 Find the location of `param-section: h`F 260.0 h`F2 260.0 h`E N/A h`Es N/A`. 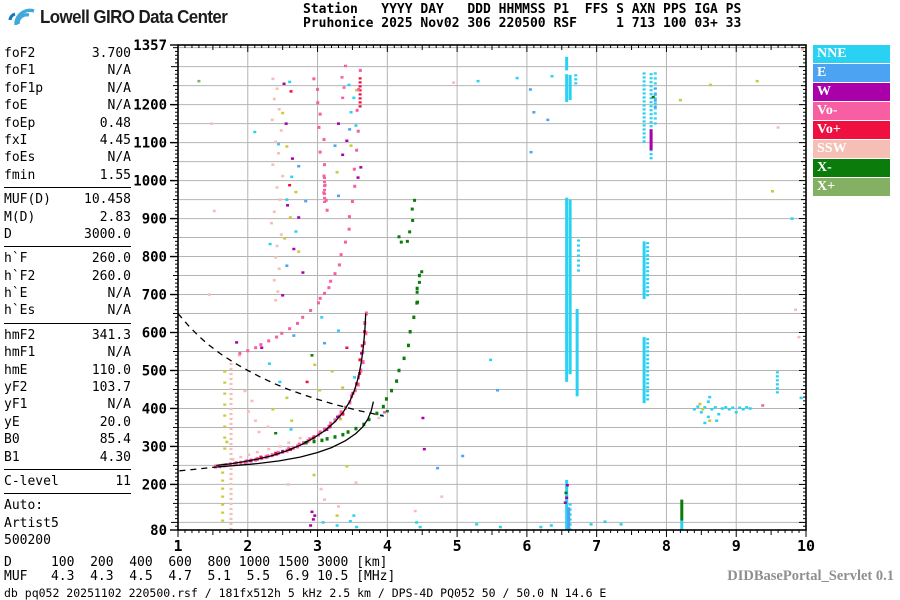

param-section: h`F 260.0 h`F2 260.0 h`E N/A h`Es N/A is located at coordinates (67, 283).